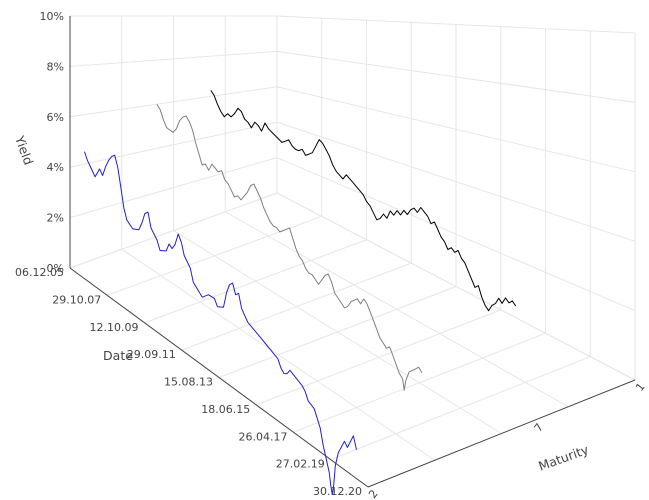 This screenshot has height=500, width=649. I want to click on date-tick-label: 06.12.05, so click(39, 272).